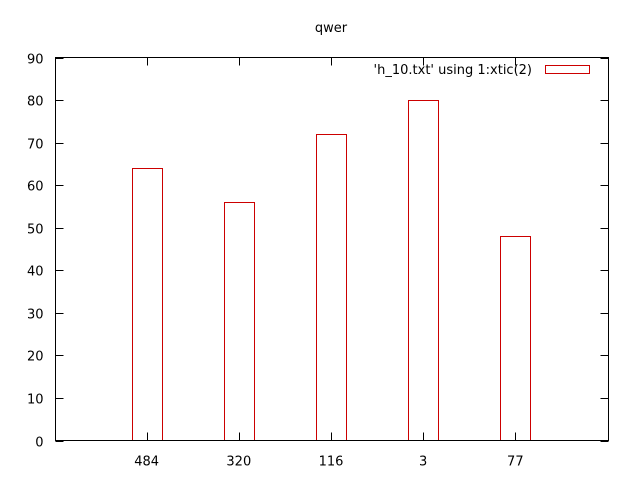 The height and width of the screenshot is (480, 640). Describe the element at coordinates (35, 315) in the screenshot. I see `y-tick-label: 30` at that location.